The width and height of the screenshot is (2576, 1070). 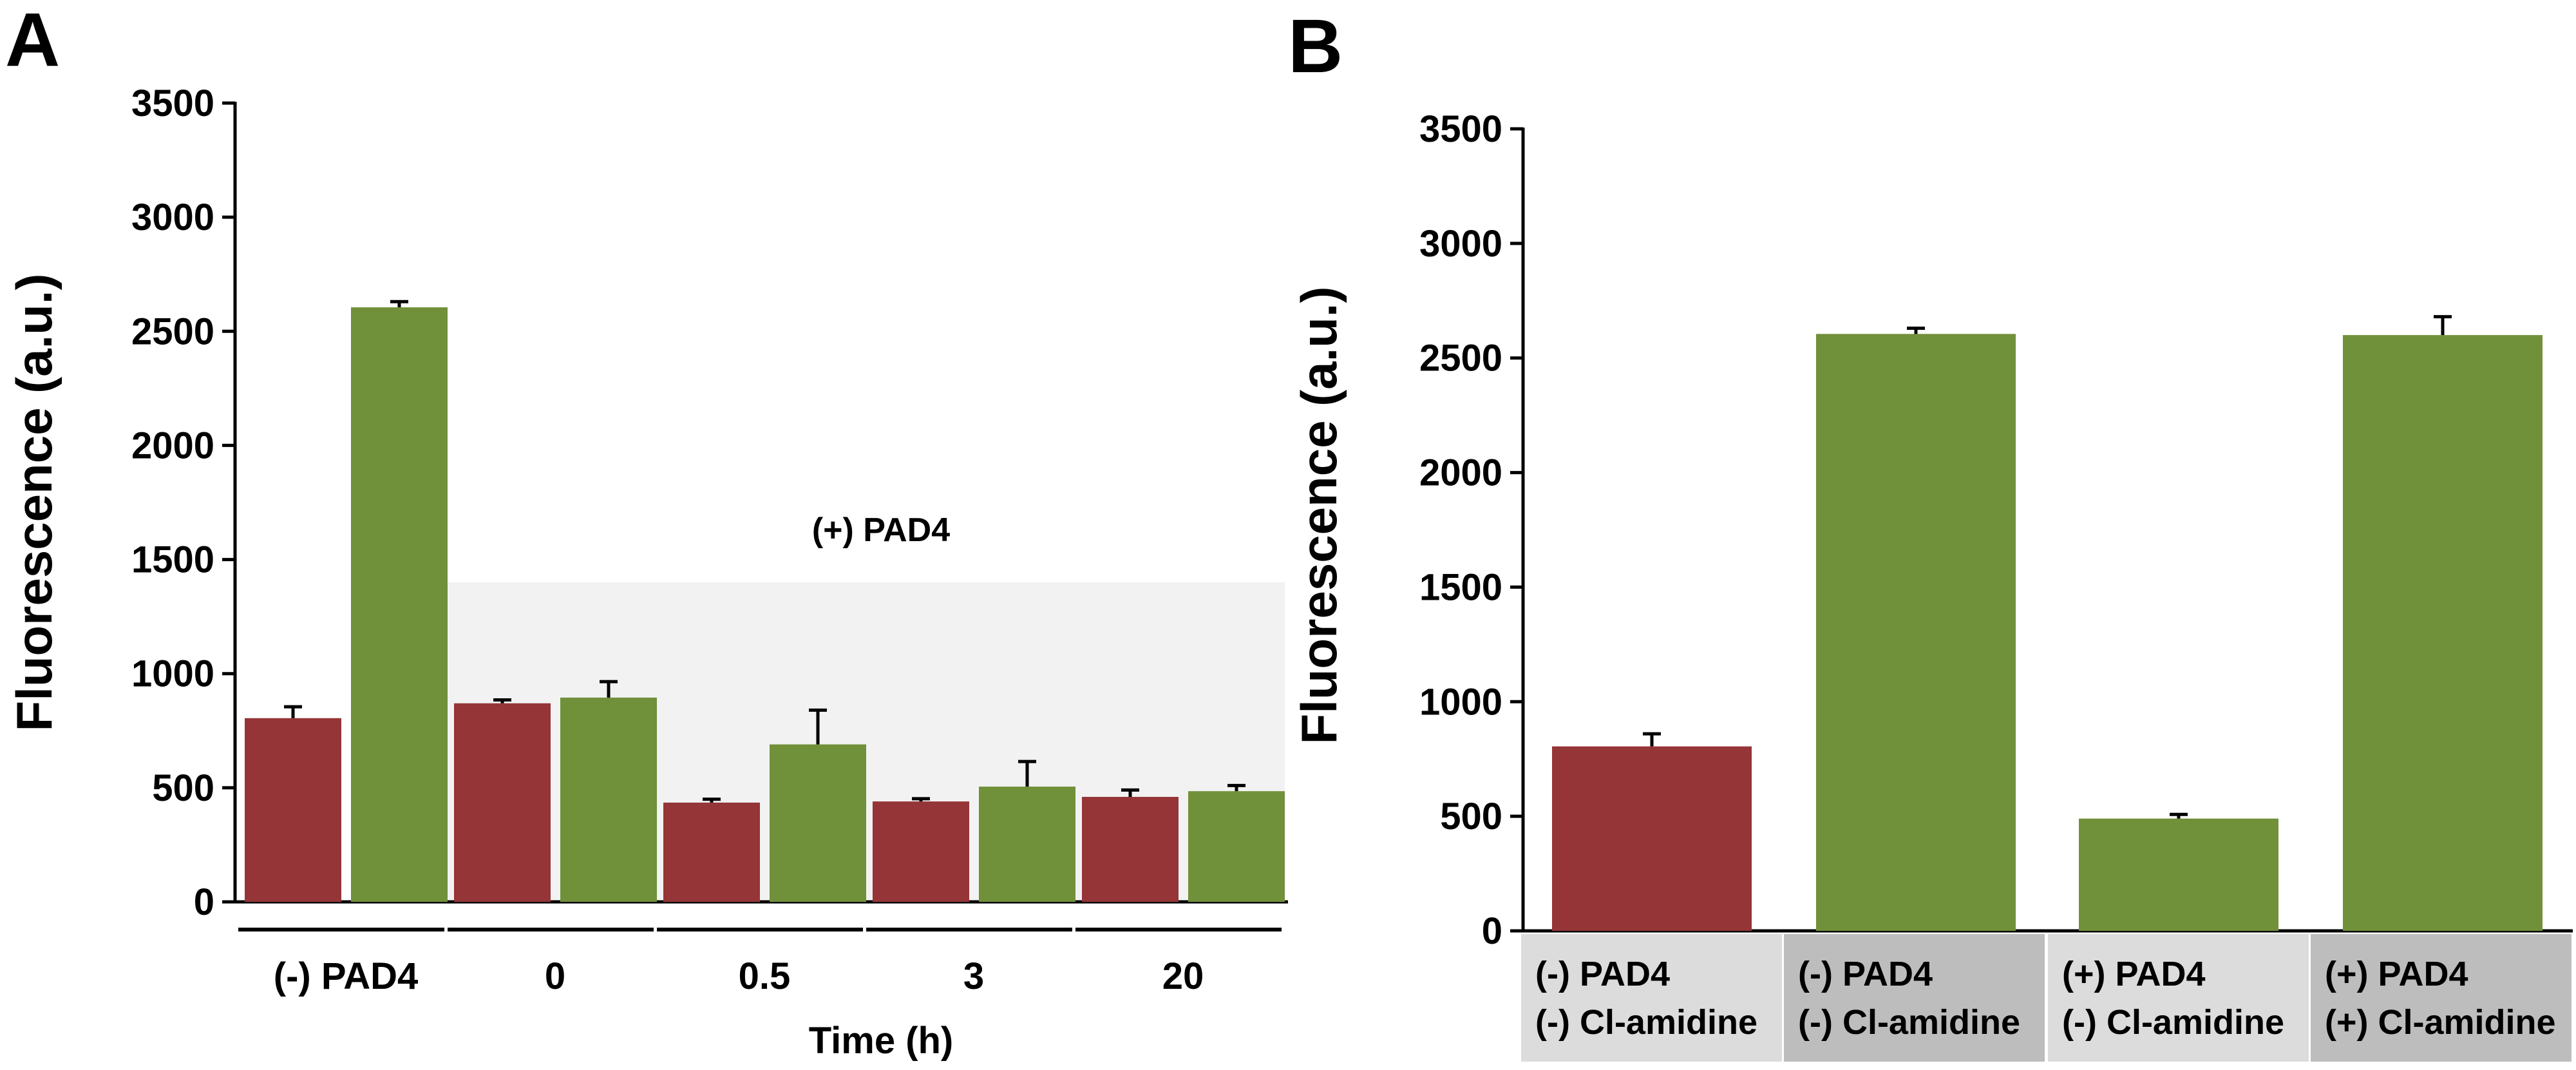 I want to click on x-tick-label: 3, so click(x=974, y=976).